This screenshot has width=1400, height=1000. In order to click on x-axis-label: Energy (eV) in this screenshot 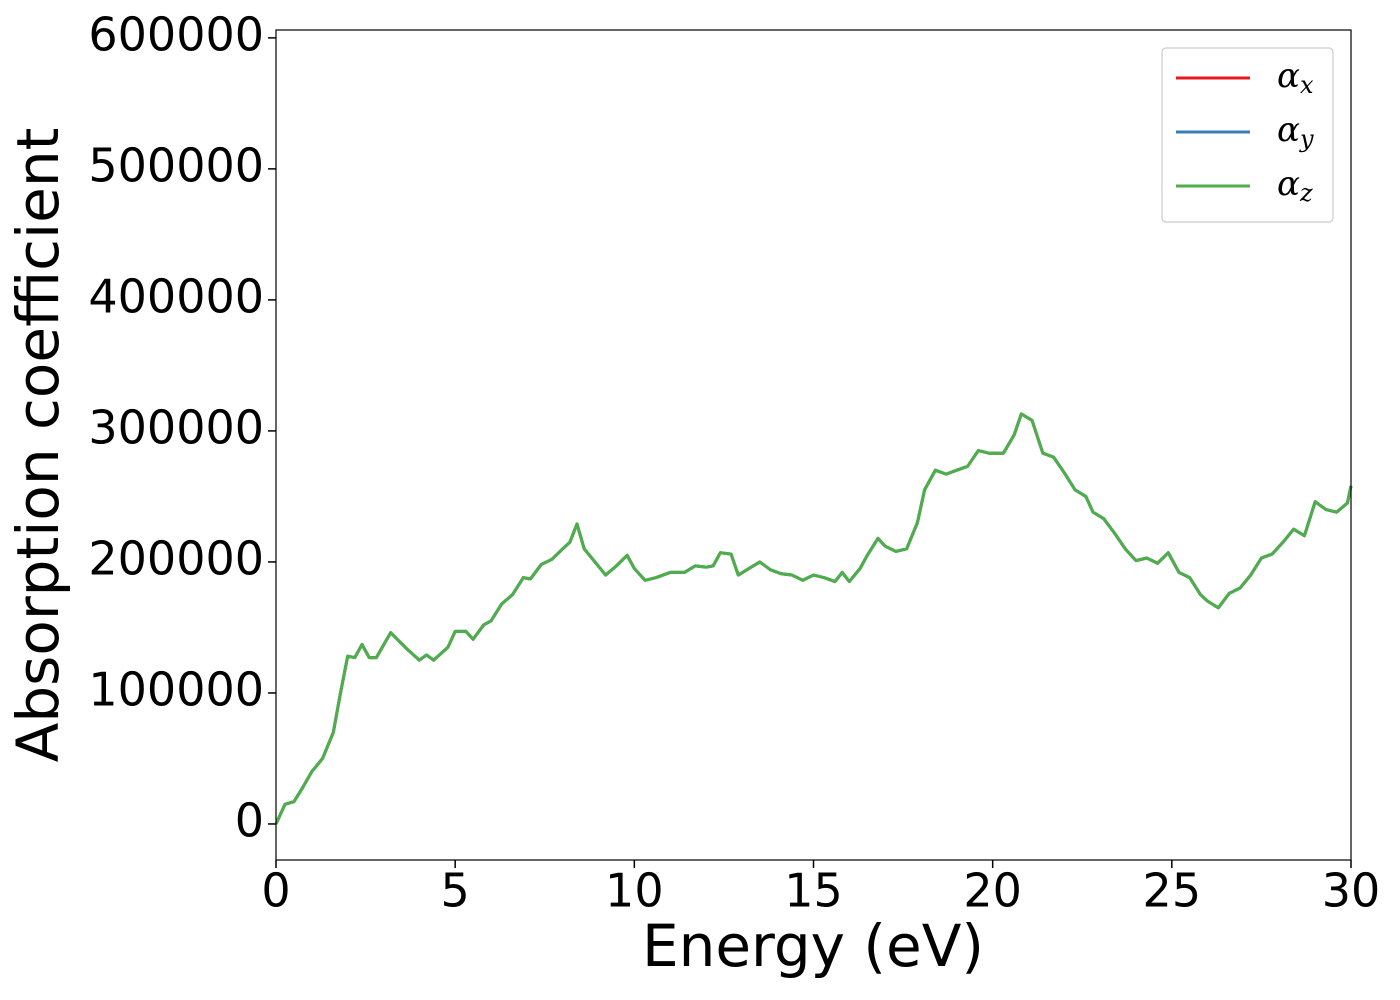, I will do `click(813, 946)`.